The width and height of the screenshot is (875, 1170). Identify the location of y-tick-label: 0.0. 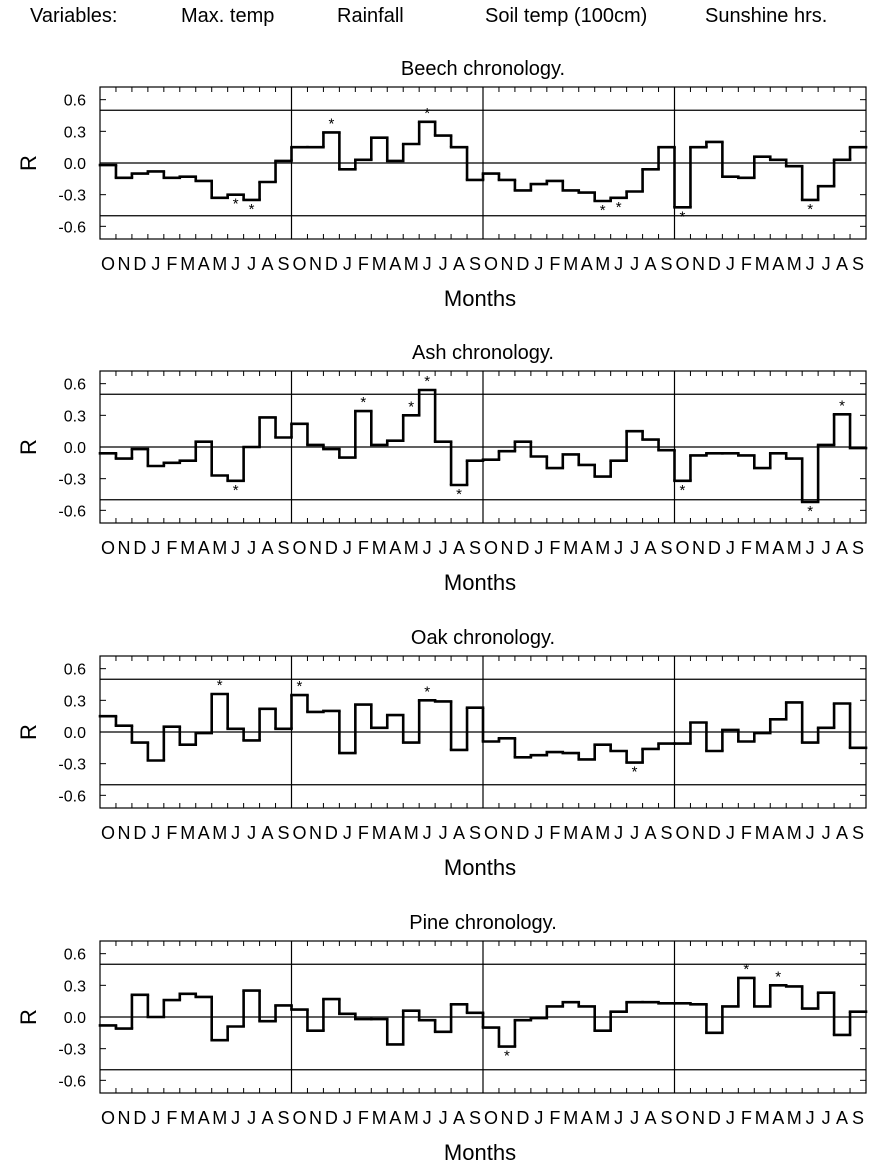
(75, 733).